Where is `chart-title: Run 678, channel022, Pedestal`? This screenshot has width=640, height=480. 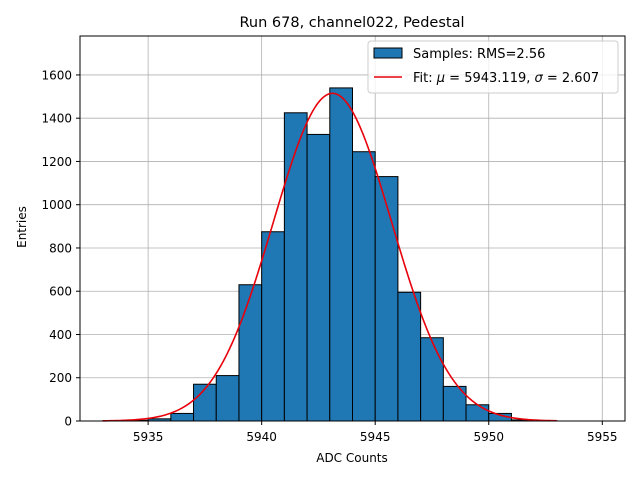 chart-title: Run 678, channel022, Pedestal is located at coordinates (351, 23).